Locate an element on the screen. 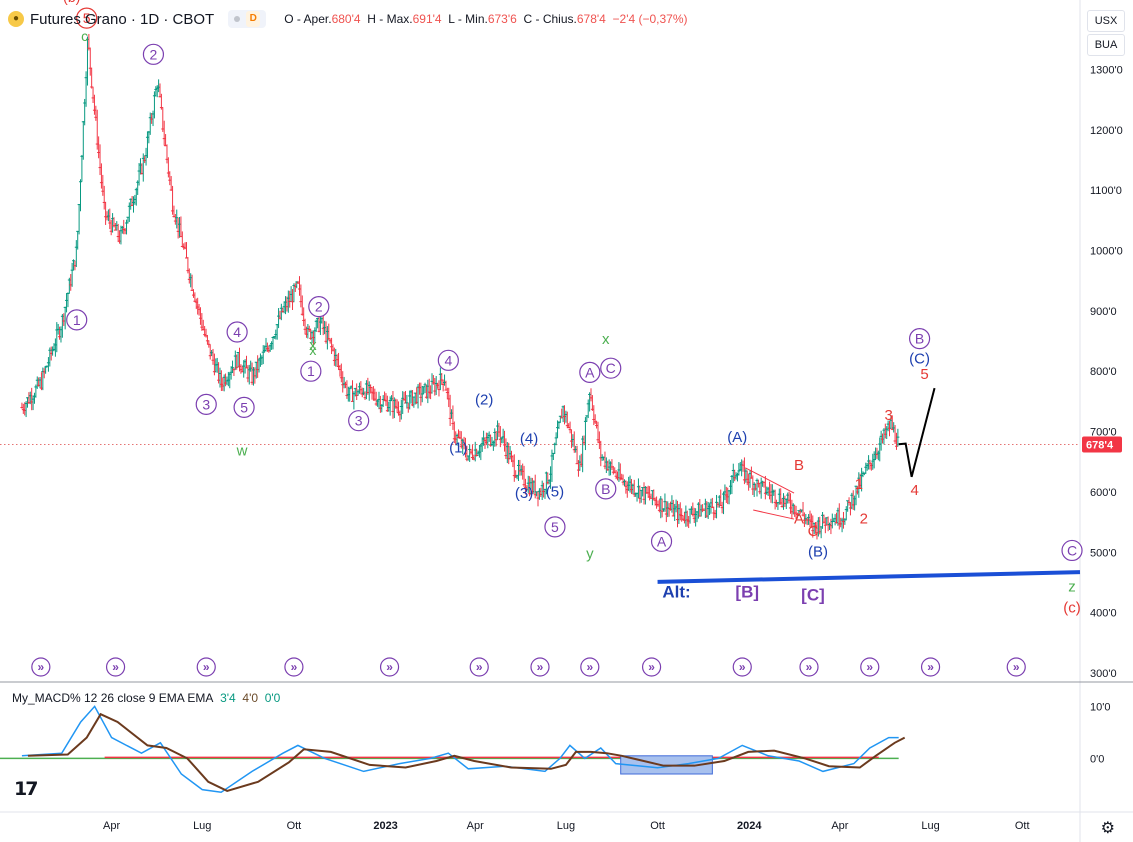 Image resolution: width=1133 pixels, height=842 pixels. wedge-lower-line is located at coordinates (774, 514).